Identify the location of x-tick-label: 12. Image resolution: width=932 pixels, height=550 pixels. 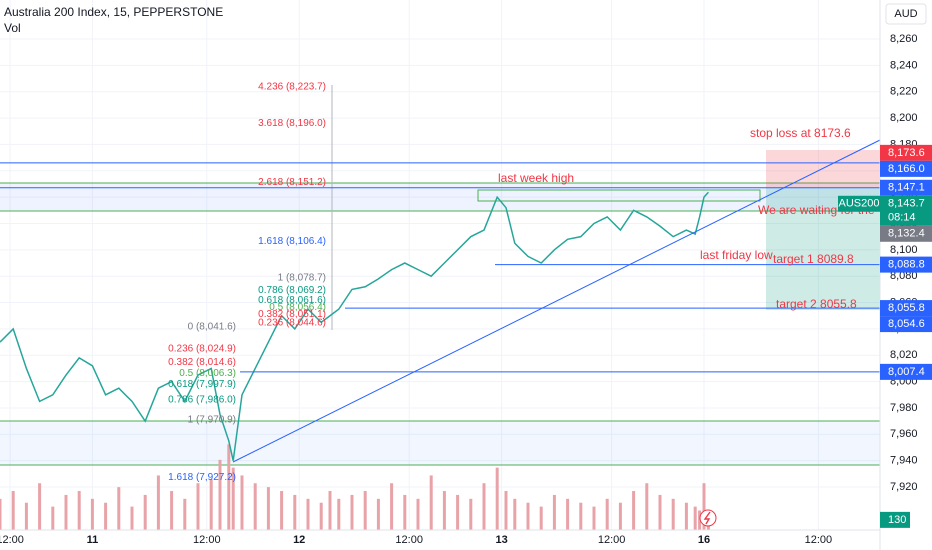
(299, 540).